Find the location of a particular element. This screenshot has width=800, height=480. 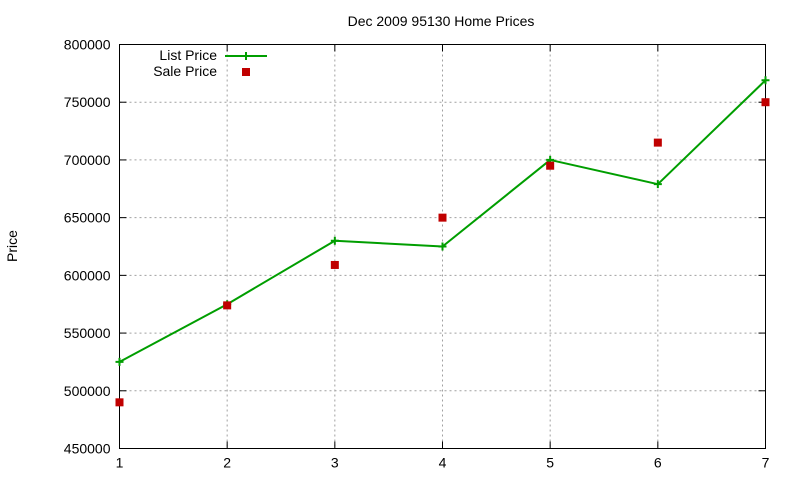

x-tick-label: 2 is located at coordinates (227, 463).